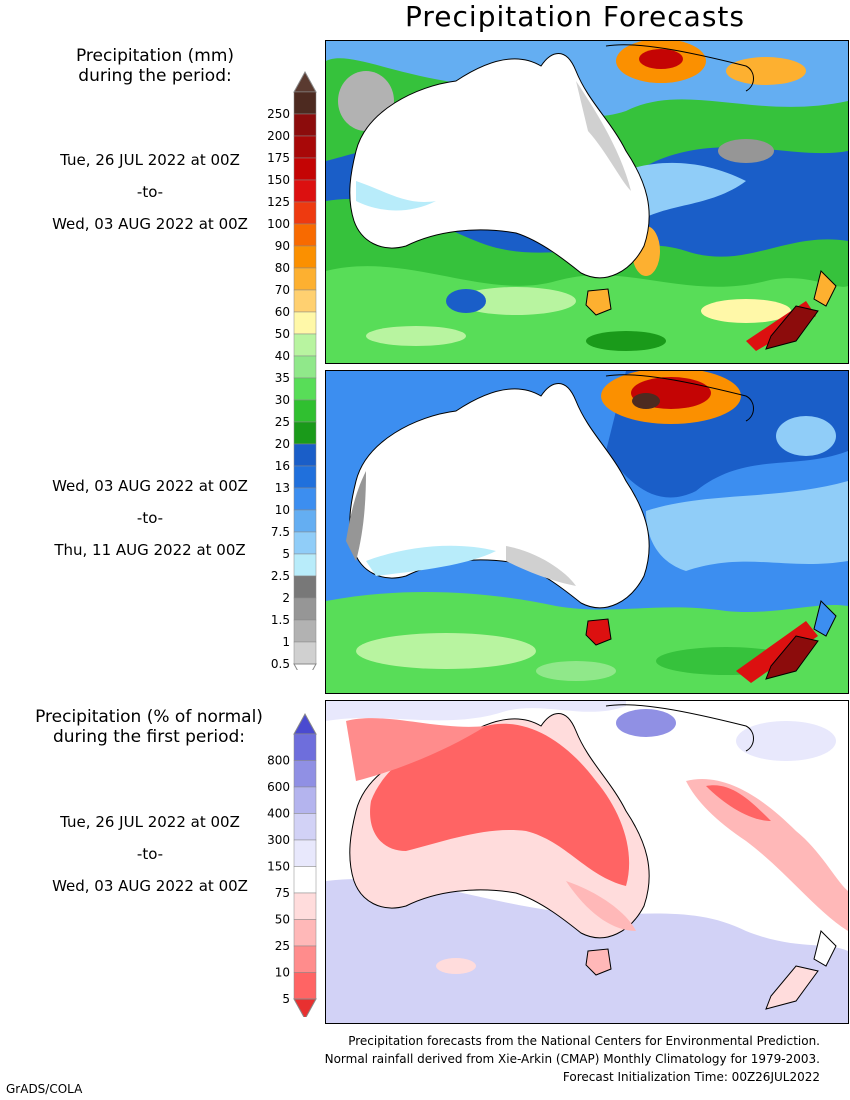 The height and width of the screenshot is (1100, 850). Describe the element at coordinates (282, 356) in the screenshot. I see `colorbar-tick-label: 40` at that location.